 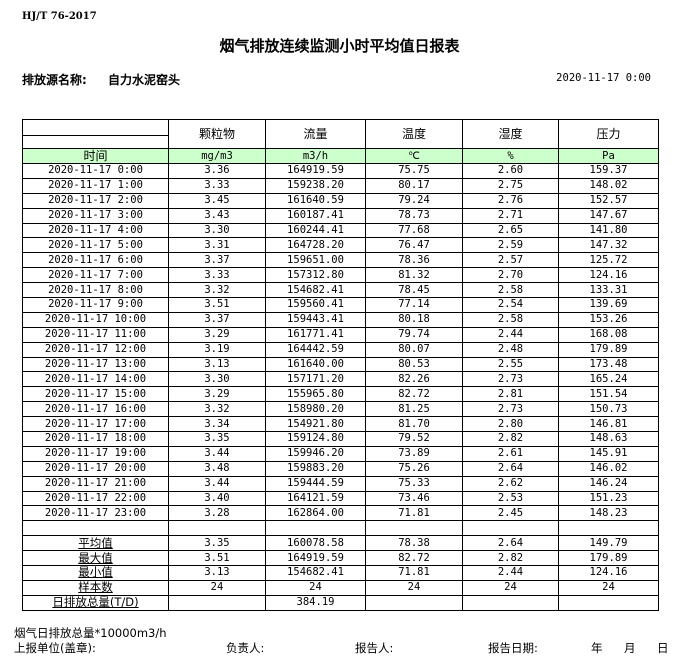 I want to click on cell-temperature: 81.25, so click(x=414, y=409).